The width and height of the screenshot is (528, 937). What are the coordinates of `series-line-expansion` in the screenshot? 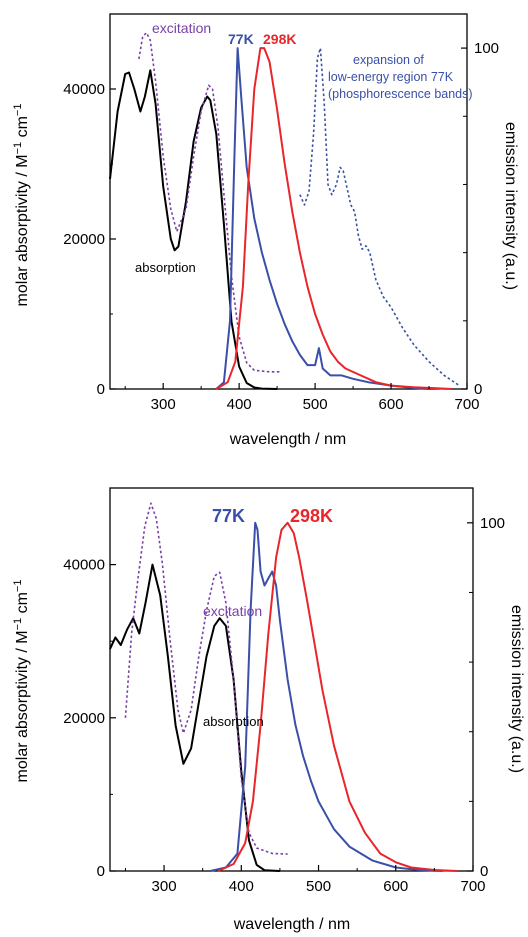 It's located at (379, 217).